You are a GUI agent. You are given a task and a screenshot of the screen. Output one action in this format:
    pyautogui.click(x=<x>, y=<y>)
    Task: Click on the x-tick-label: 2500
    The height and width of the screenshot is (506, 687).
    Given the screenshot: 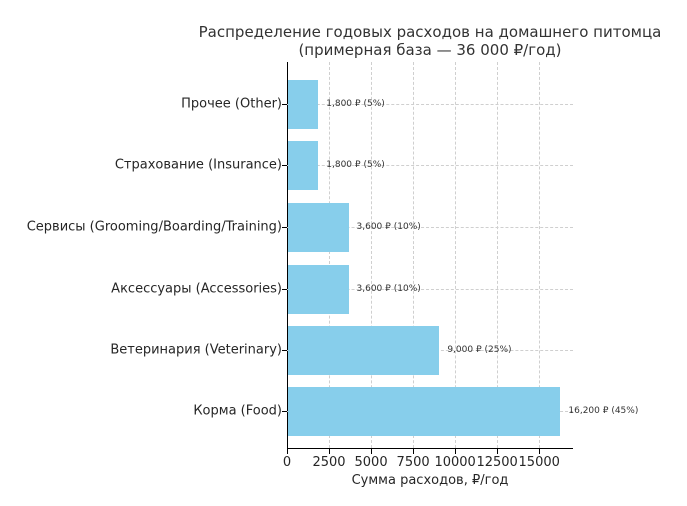 What is the action you would take?
    pyautogui.click(x=329, y=462)
    